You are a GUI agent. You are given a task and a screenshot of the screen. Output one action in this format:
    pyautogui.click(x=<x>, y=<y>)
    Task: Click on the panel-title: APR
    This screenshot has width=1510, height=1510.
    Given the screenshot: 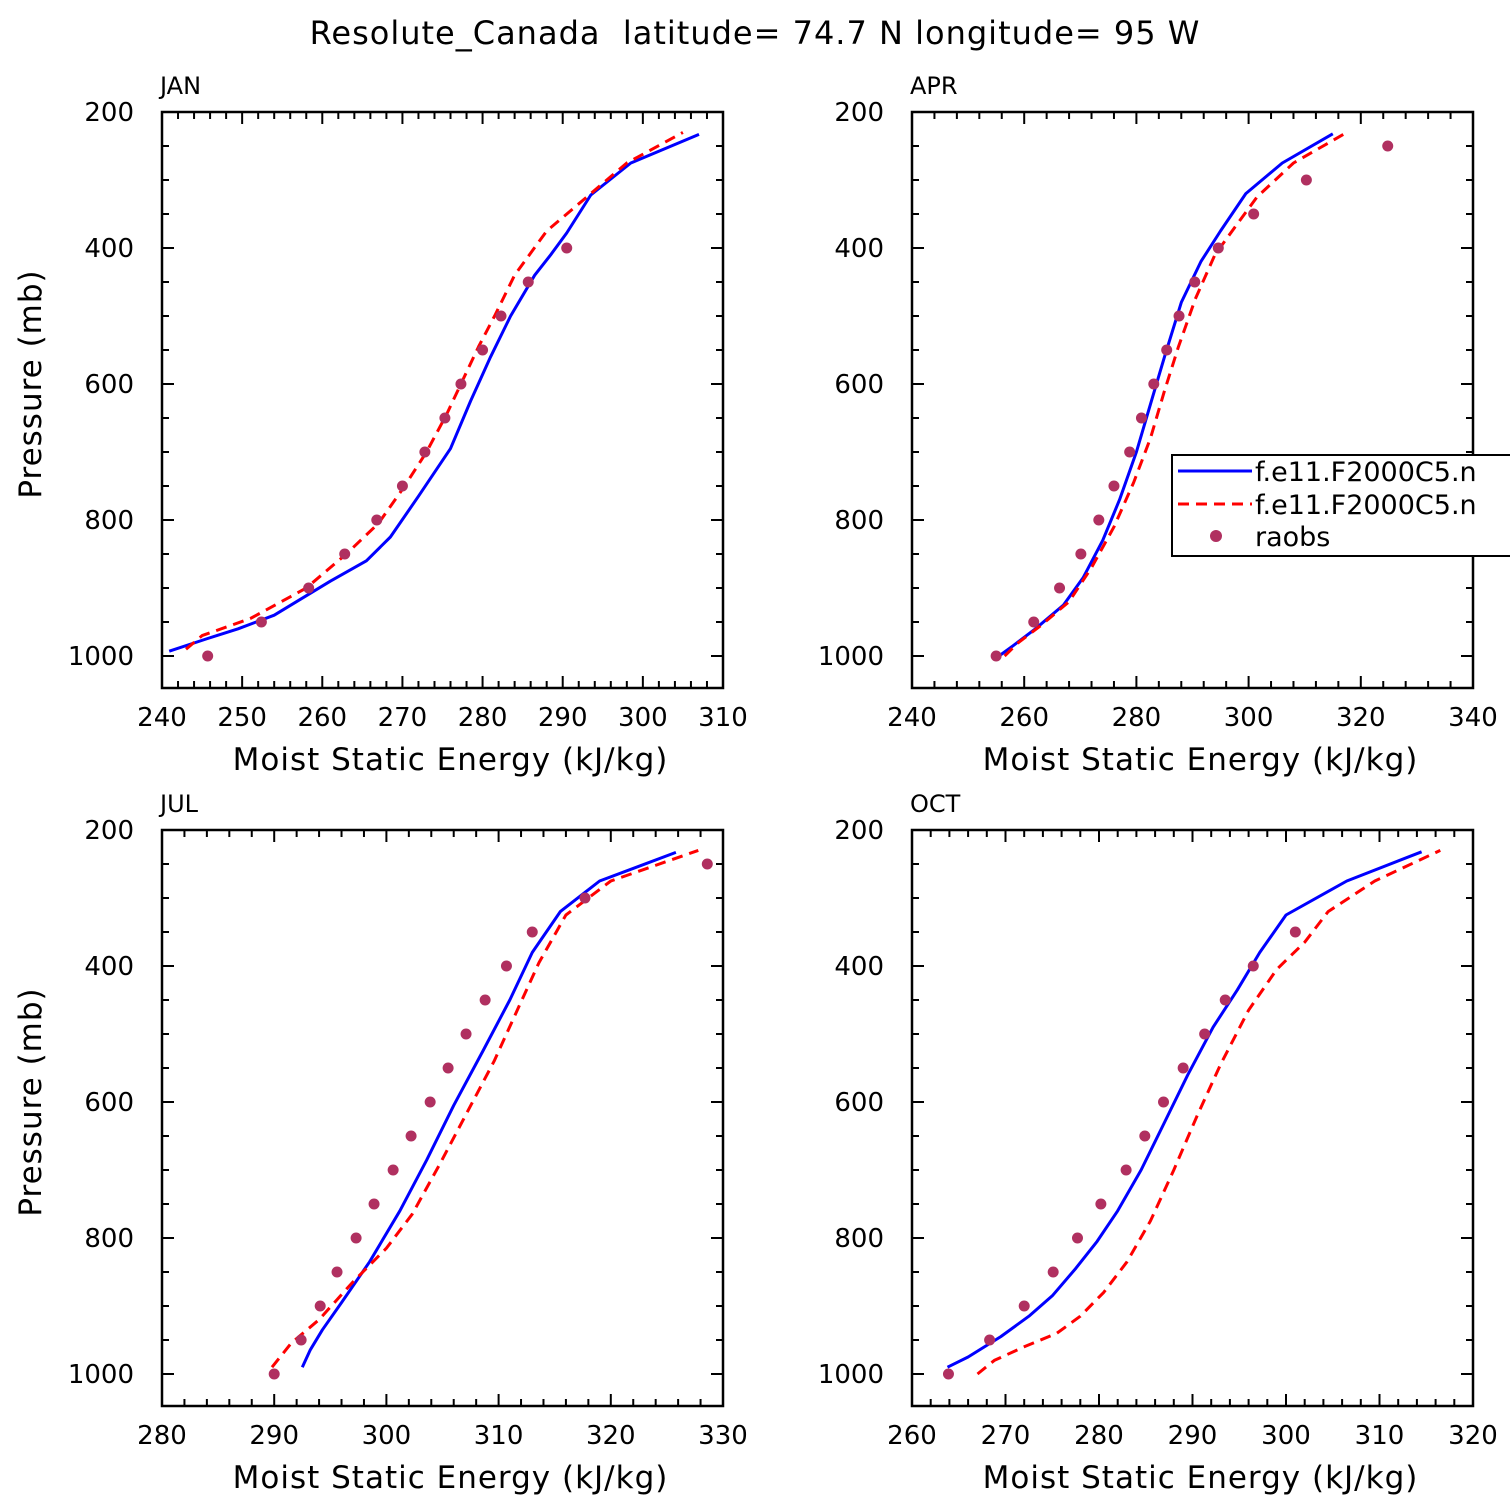 What is the action you would take?
    pyautogui.click(x=934, y=86)
    